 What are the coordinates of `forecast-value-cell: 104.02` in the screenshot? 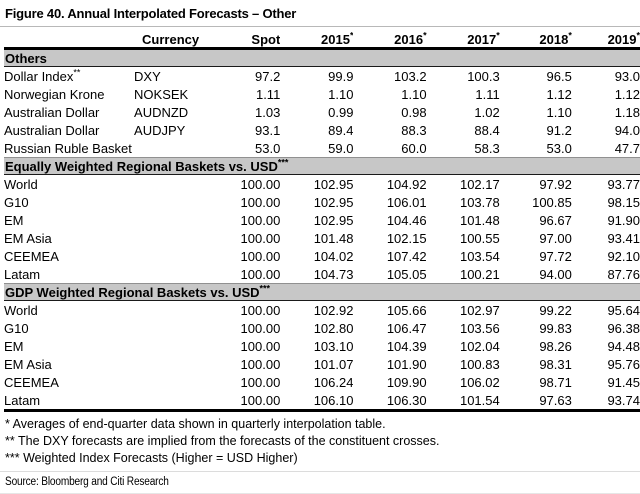 It's located at (333, 256).